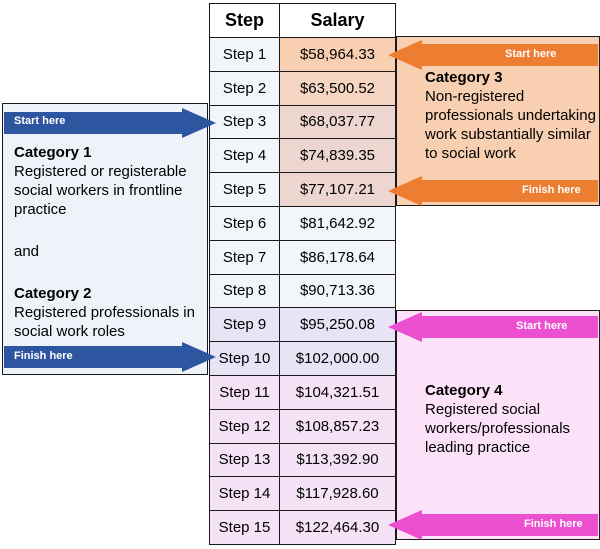 This screenshot has height=549, width=600. What do you see at coordinates (244, 223) in the screenshot?
I see `step-cell: Step 6` at bounding box center [244, 223].